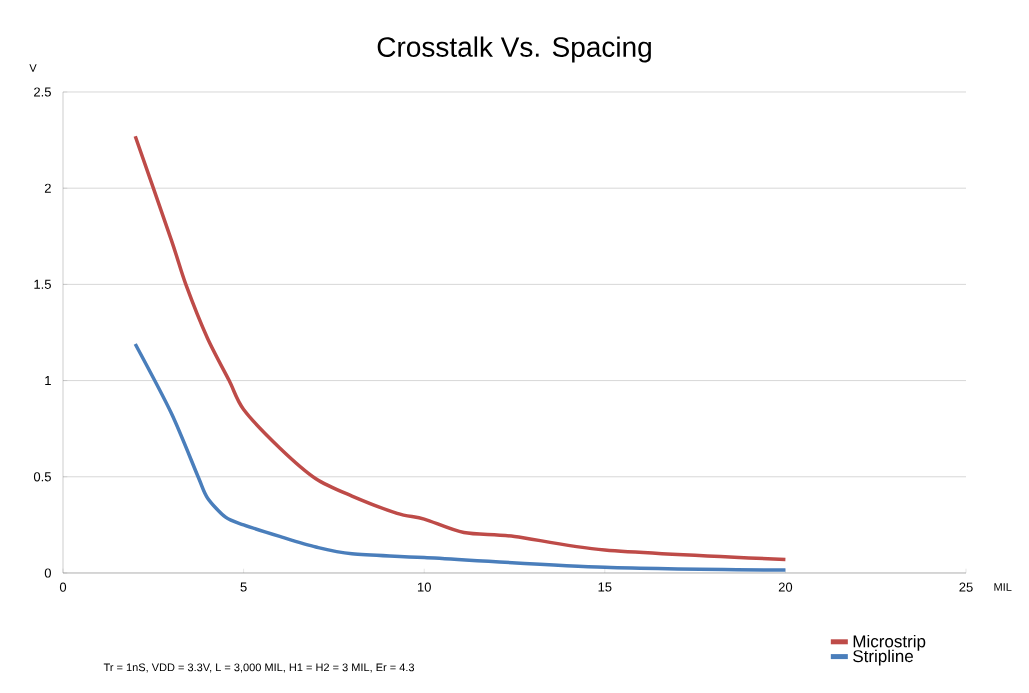 Image resolution: width=1029 pixels, height=693 pixels. Describe the element at coordinates (966, 587) in the screenshot. I see `x-tick-label: 25` at that location.